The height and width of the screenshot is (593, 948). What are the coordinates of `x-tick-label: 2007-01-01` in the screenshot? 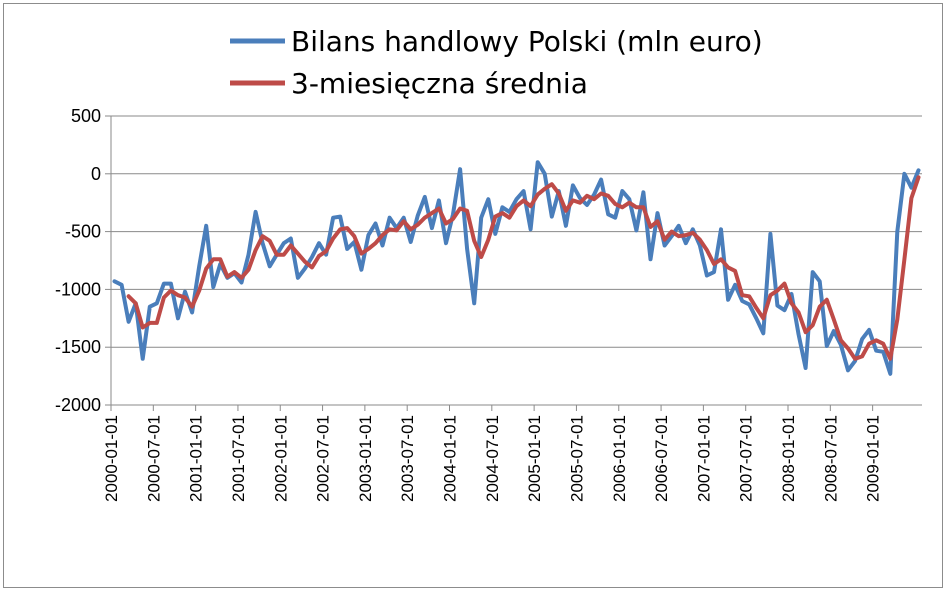 It's located at (703, 458).